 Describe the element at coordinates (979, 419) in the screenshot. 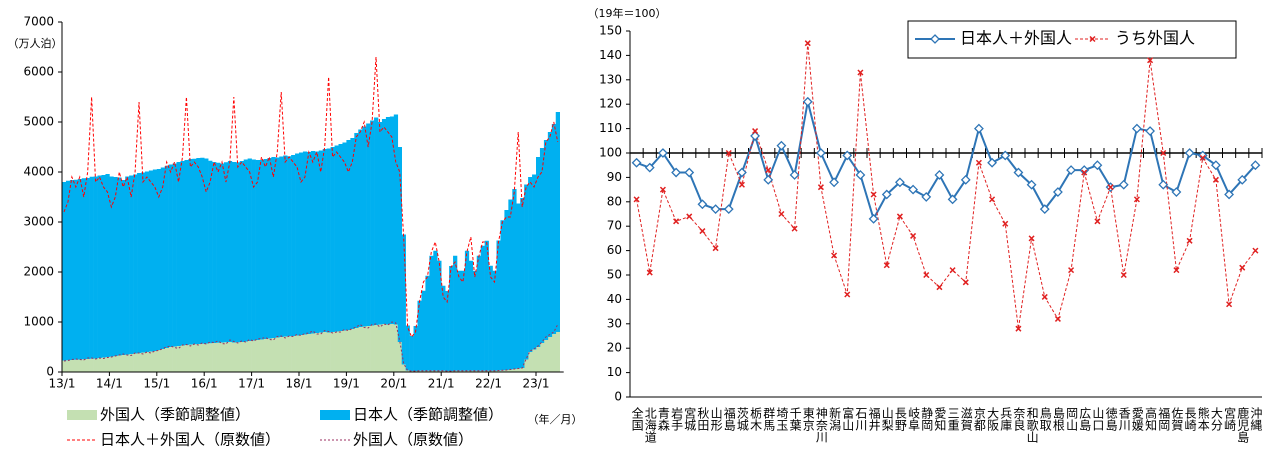

I see `x-tick-label: 京都` at that location.